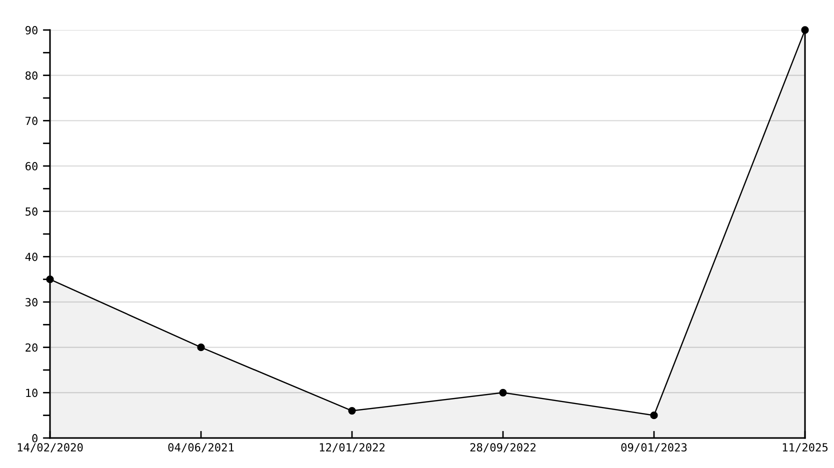 Image resolution: width=834 pixels, height=468 pixels. I want to click on y-tick-label: 40, so click(31, 257).